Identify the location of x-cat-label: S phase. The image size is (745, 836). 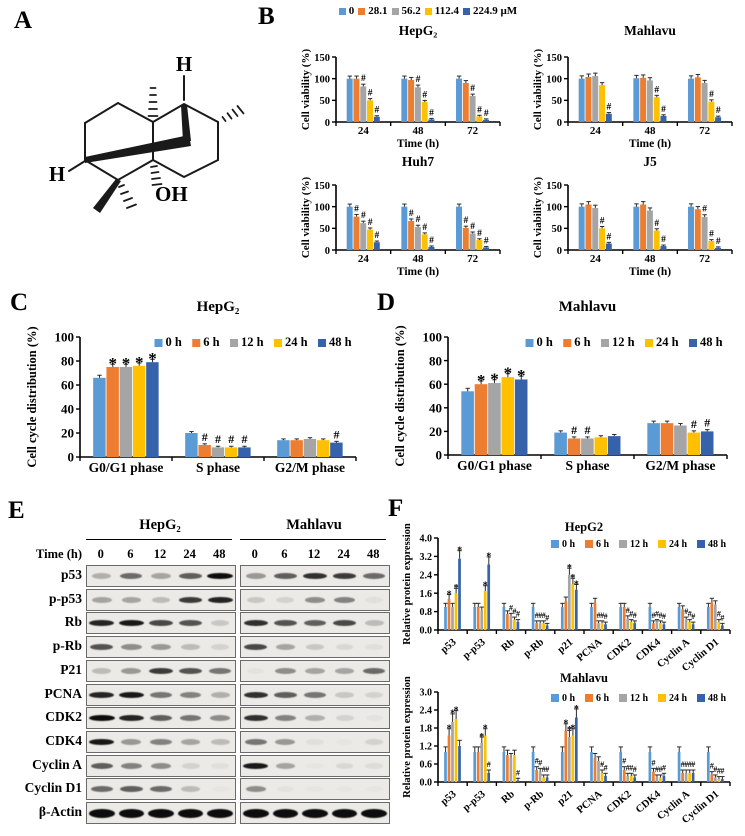
(588, 465).